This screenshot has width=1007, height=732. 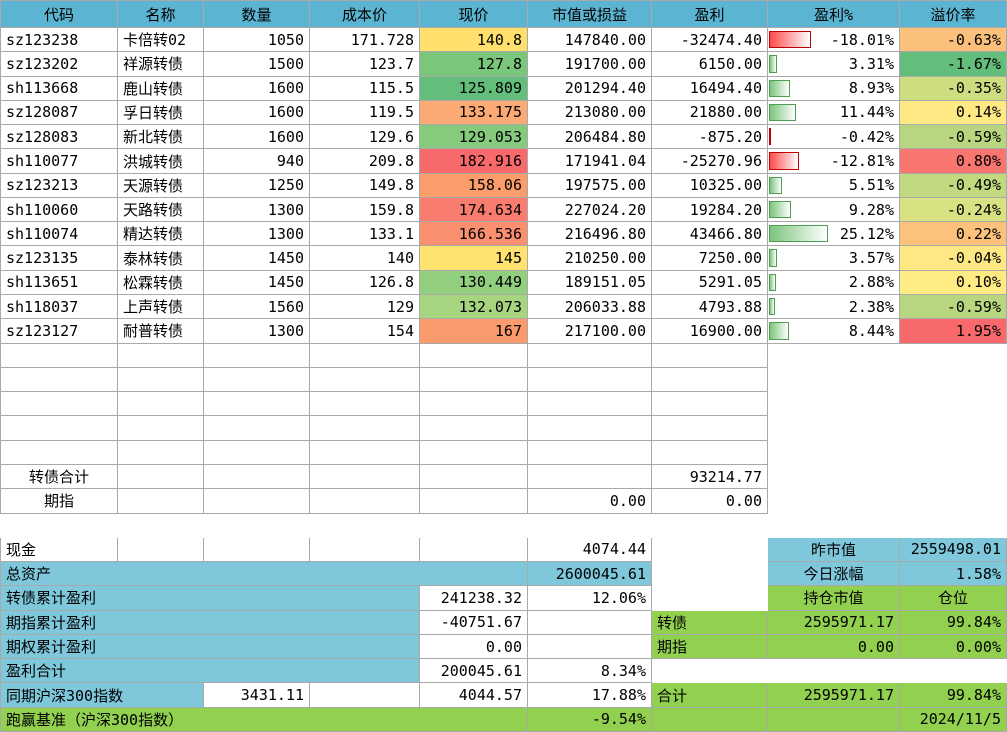 I want to click on cell-cost-price: 209.8, so click(x=365, y=161).